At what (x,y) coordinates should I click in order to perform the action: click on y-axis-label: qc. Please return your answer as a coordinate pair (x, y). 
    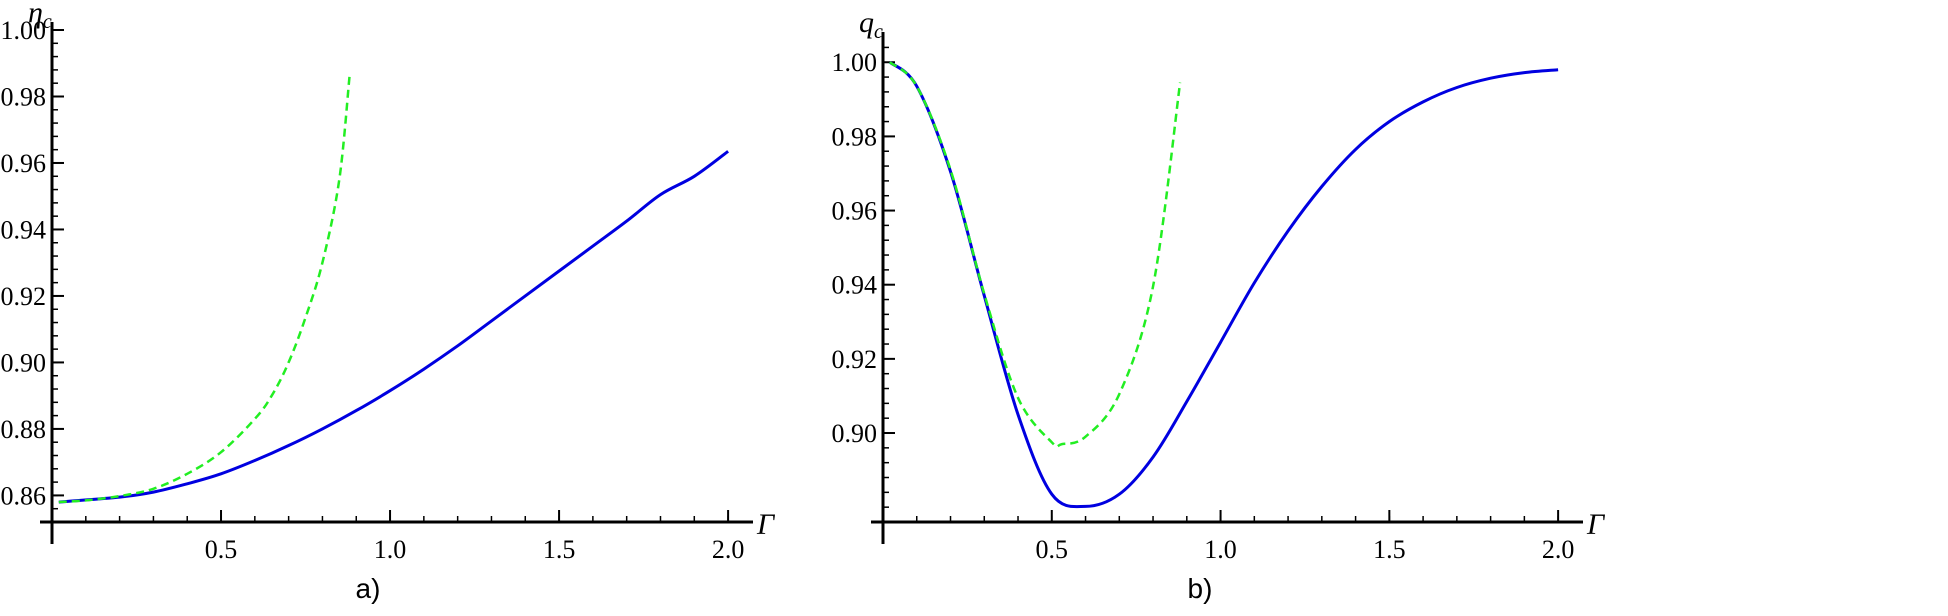
    Looking at the image, I should click on (871, 24).